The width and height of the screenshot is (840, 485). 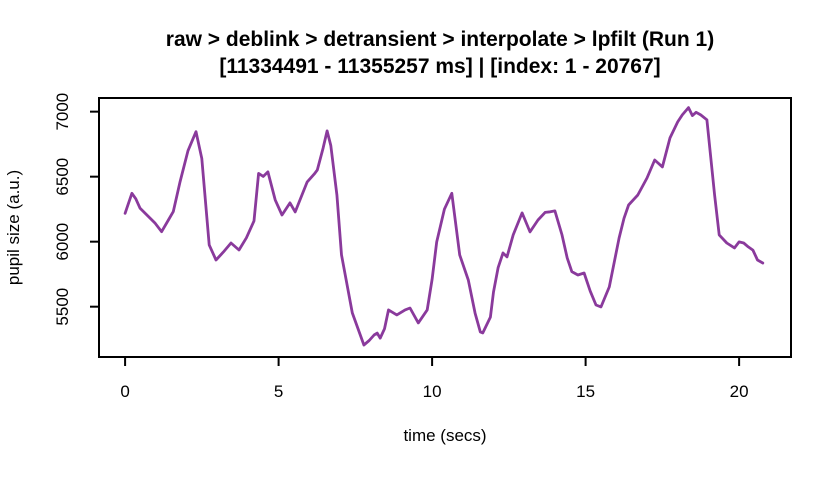 What do you see at coordinates (124, 391) in the screenshot?
I see `x-tick-label: 0` at bounding box center [124, 391].